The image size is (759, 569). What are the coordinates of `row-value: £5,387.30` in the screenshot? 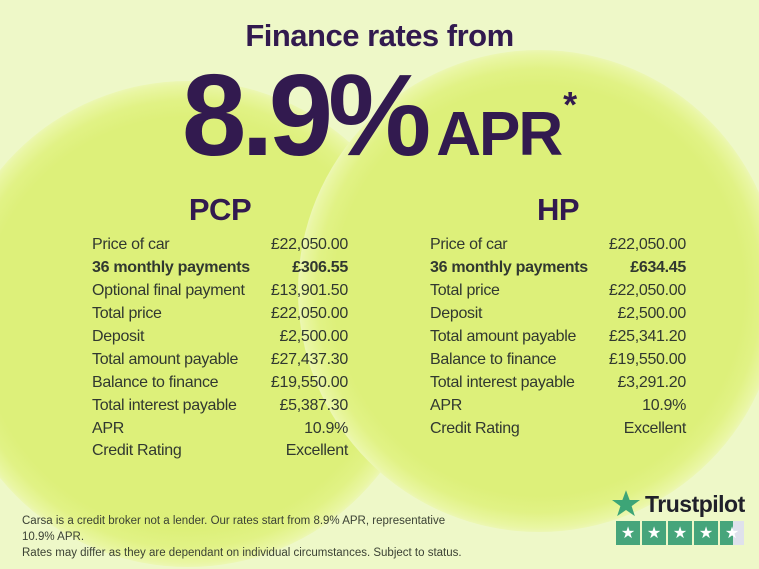 It's located at (314, 405).